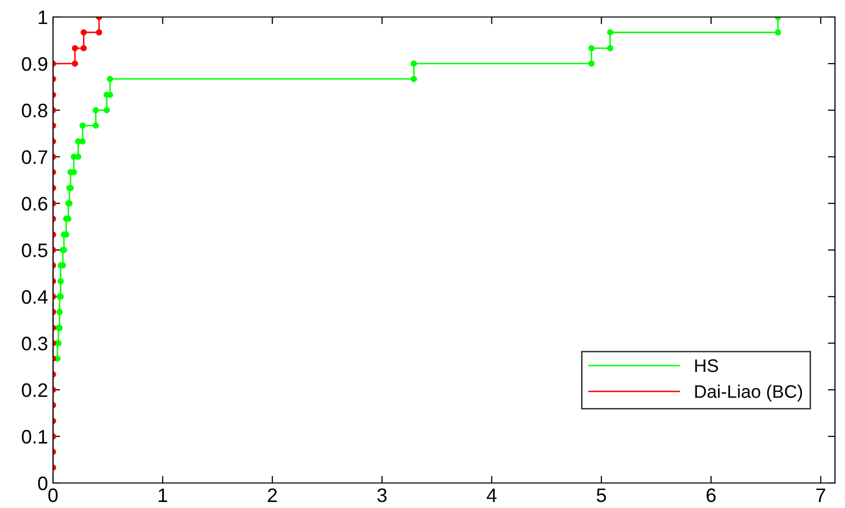  What do you see at coordinates (711, 495) in the screenshot?
I see `x-tick-label: 6` at bounding box center [711, 495].